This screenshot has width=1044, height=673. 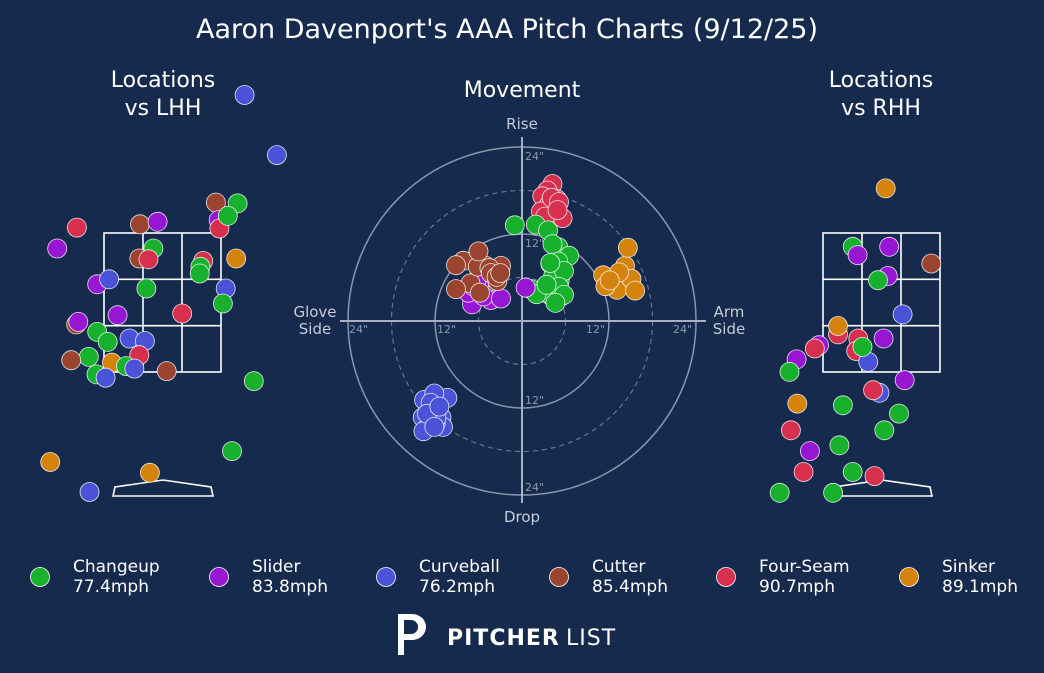 I want to click on axis-label-glove-line2: Side, so click(x=315, y=329).